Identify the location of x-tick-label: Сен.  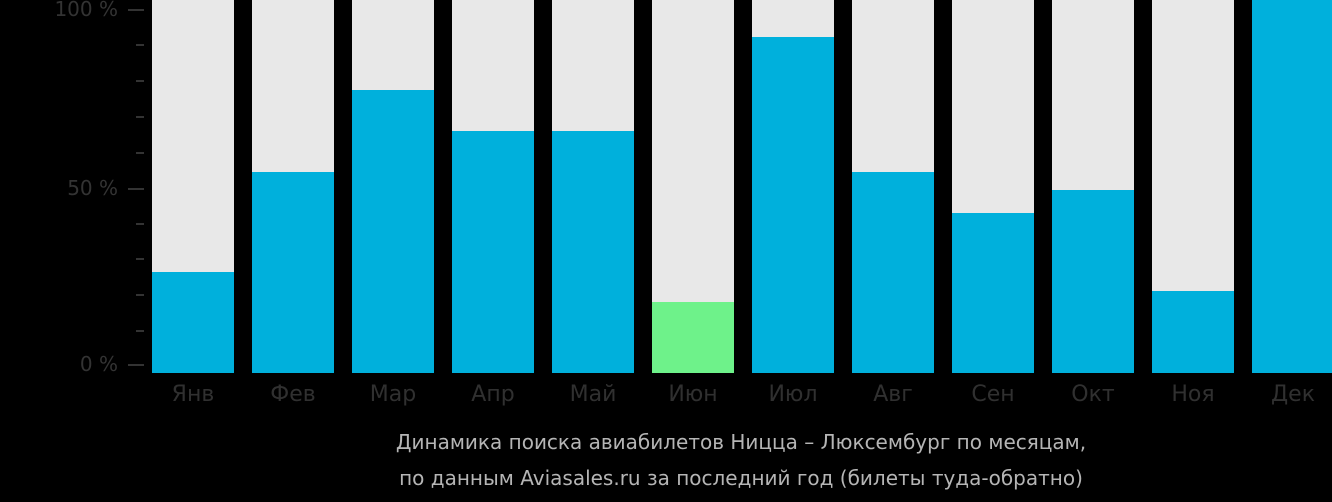
(993, 394).